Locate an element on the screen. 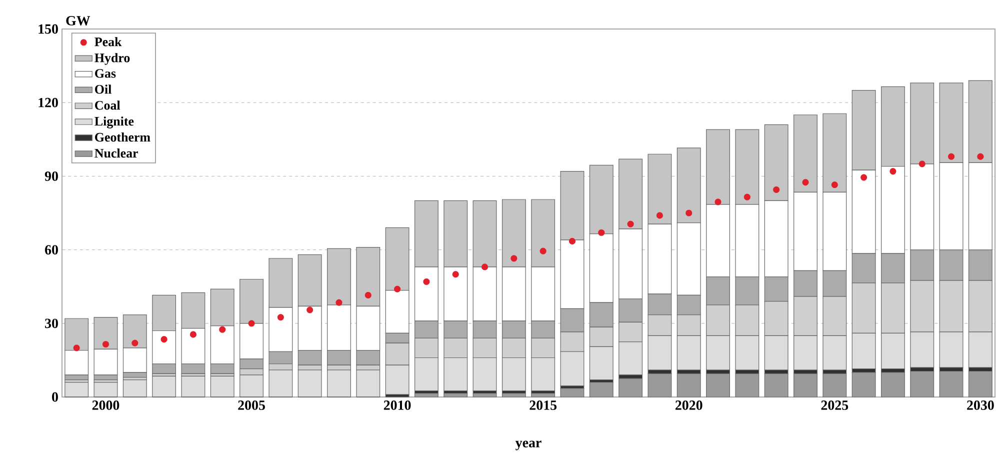 The image size is (999, 467). x-tick-label: 2000 is located at coordinates (106, 405).